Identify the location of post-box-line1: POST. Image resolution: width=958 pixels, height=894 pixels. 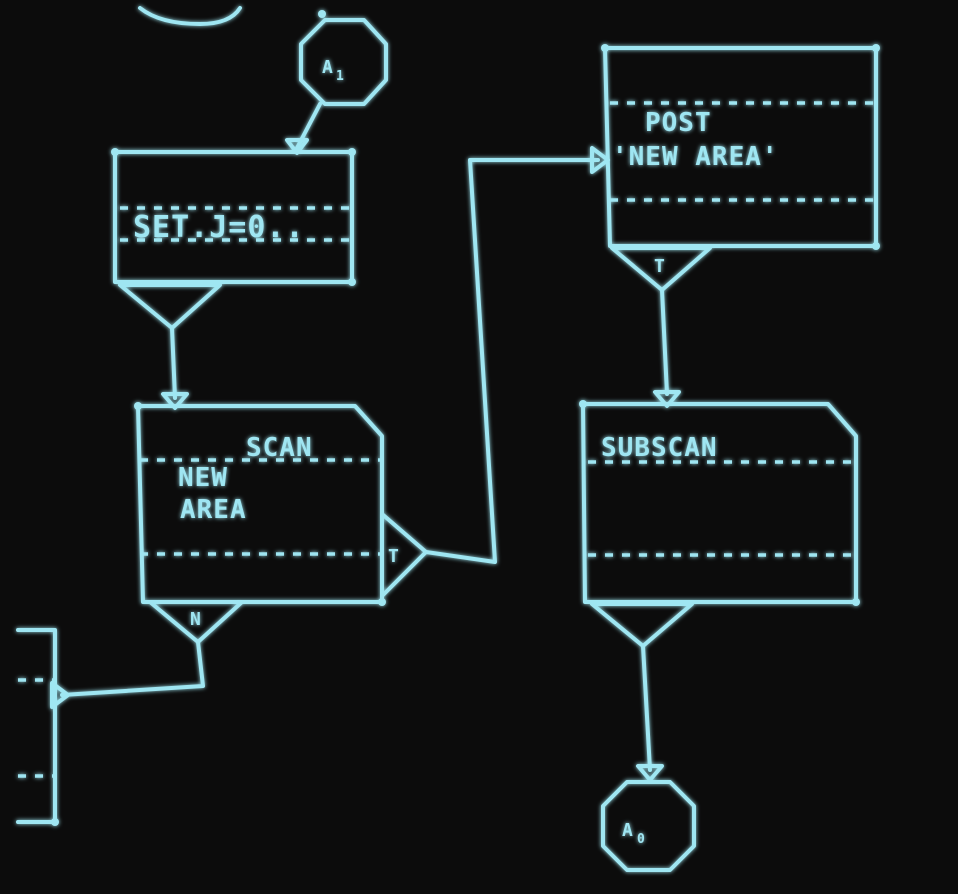
(678, 123).